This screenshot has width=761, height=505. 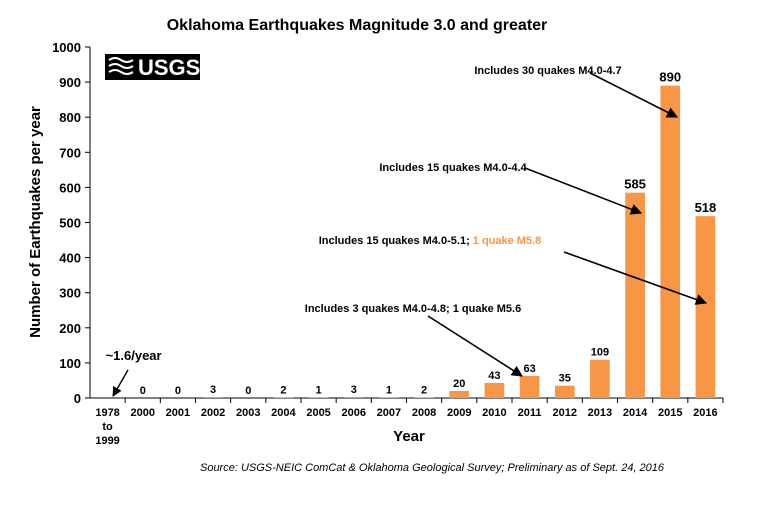 I want to click on bar-2008, so click(x=424, y=397).